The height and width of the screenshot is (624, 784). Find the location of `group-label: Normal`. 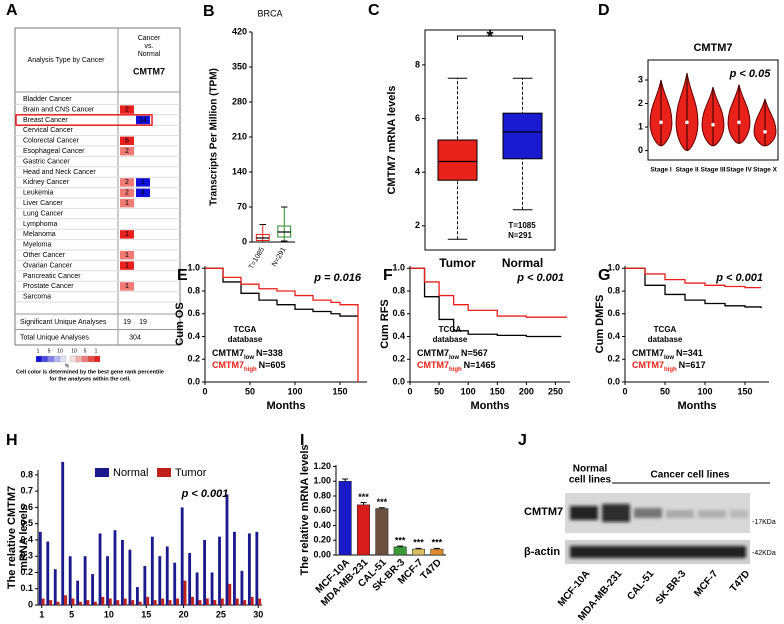

group-label: Normal is located at coordinates (590, 469).